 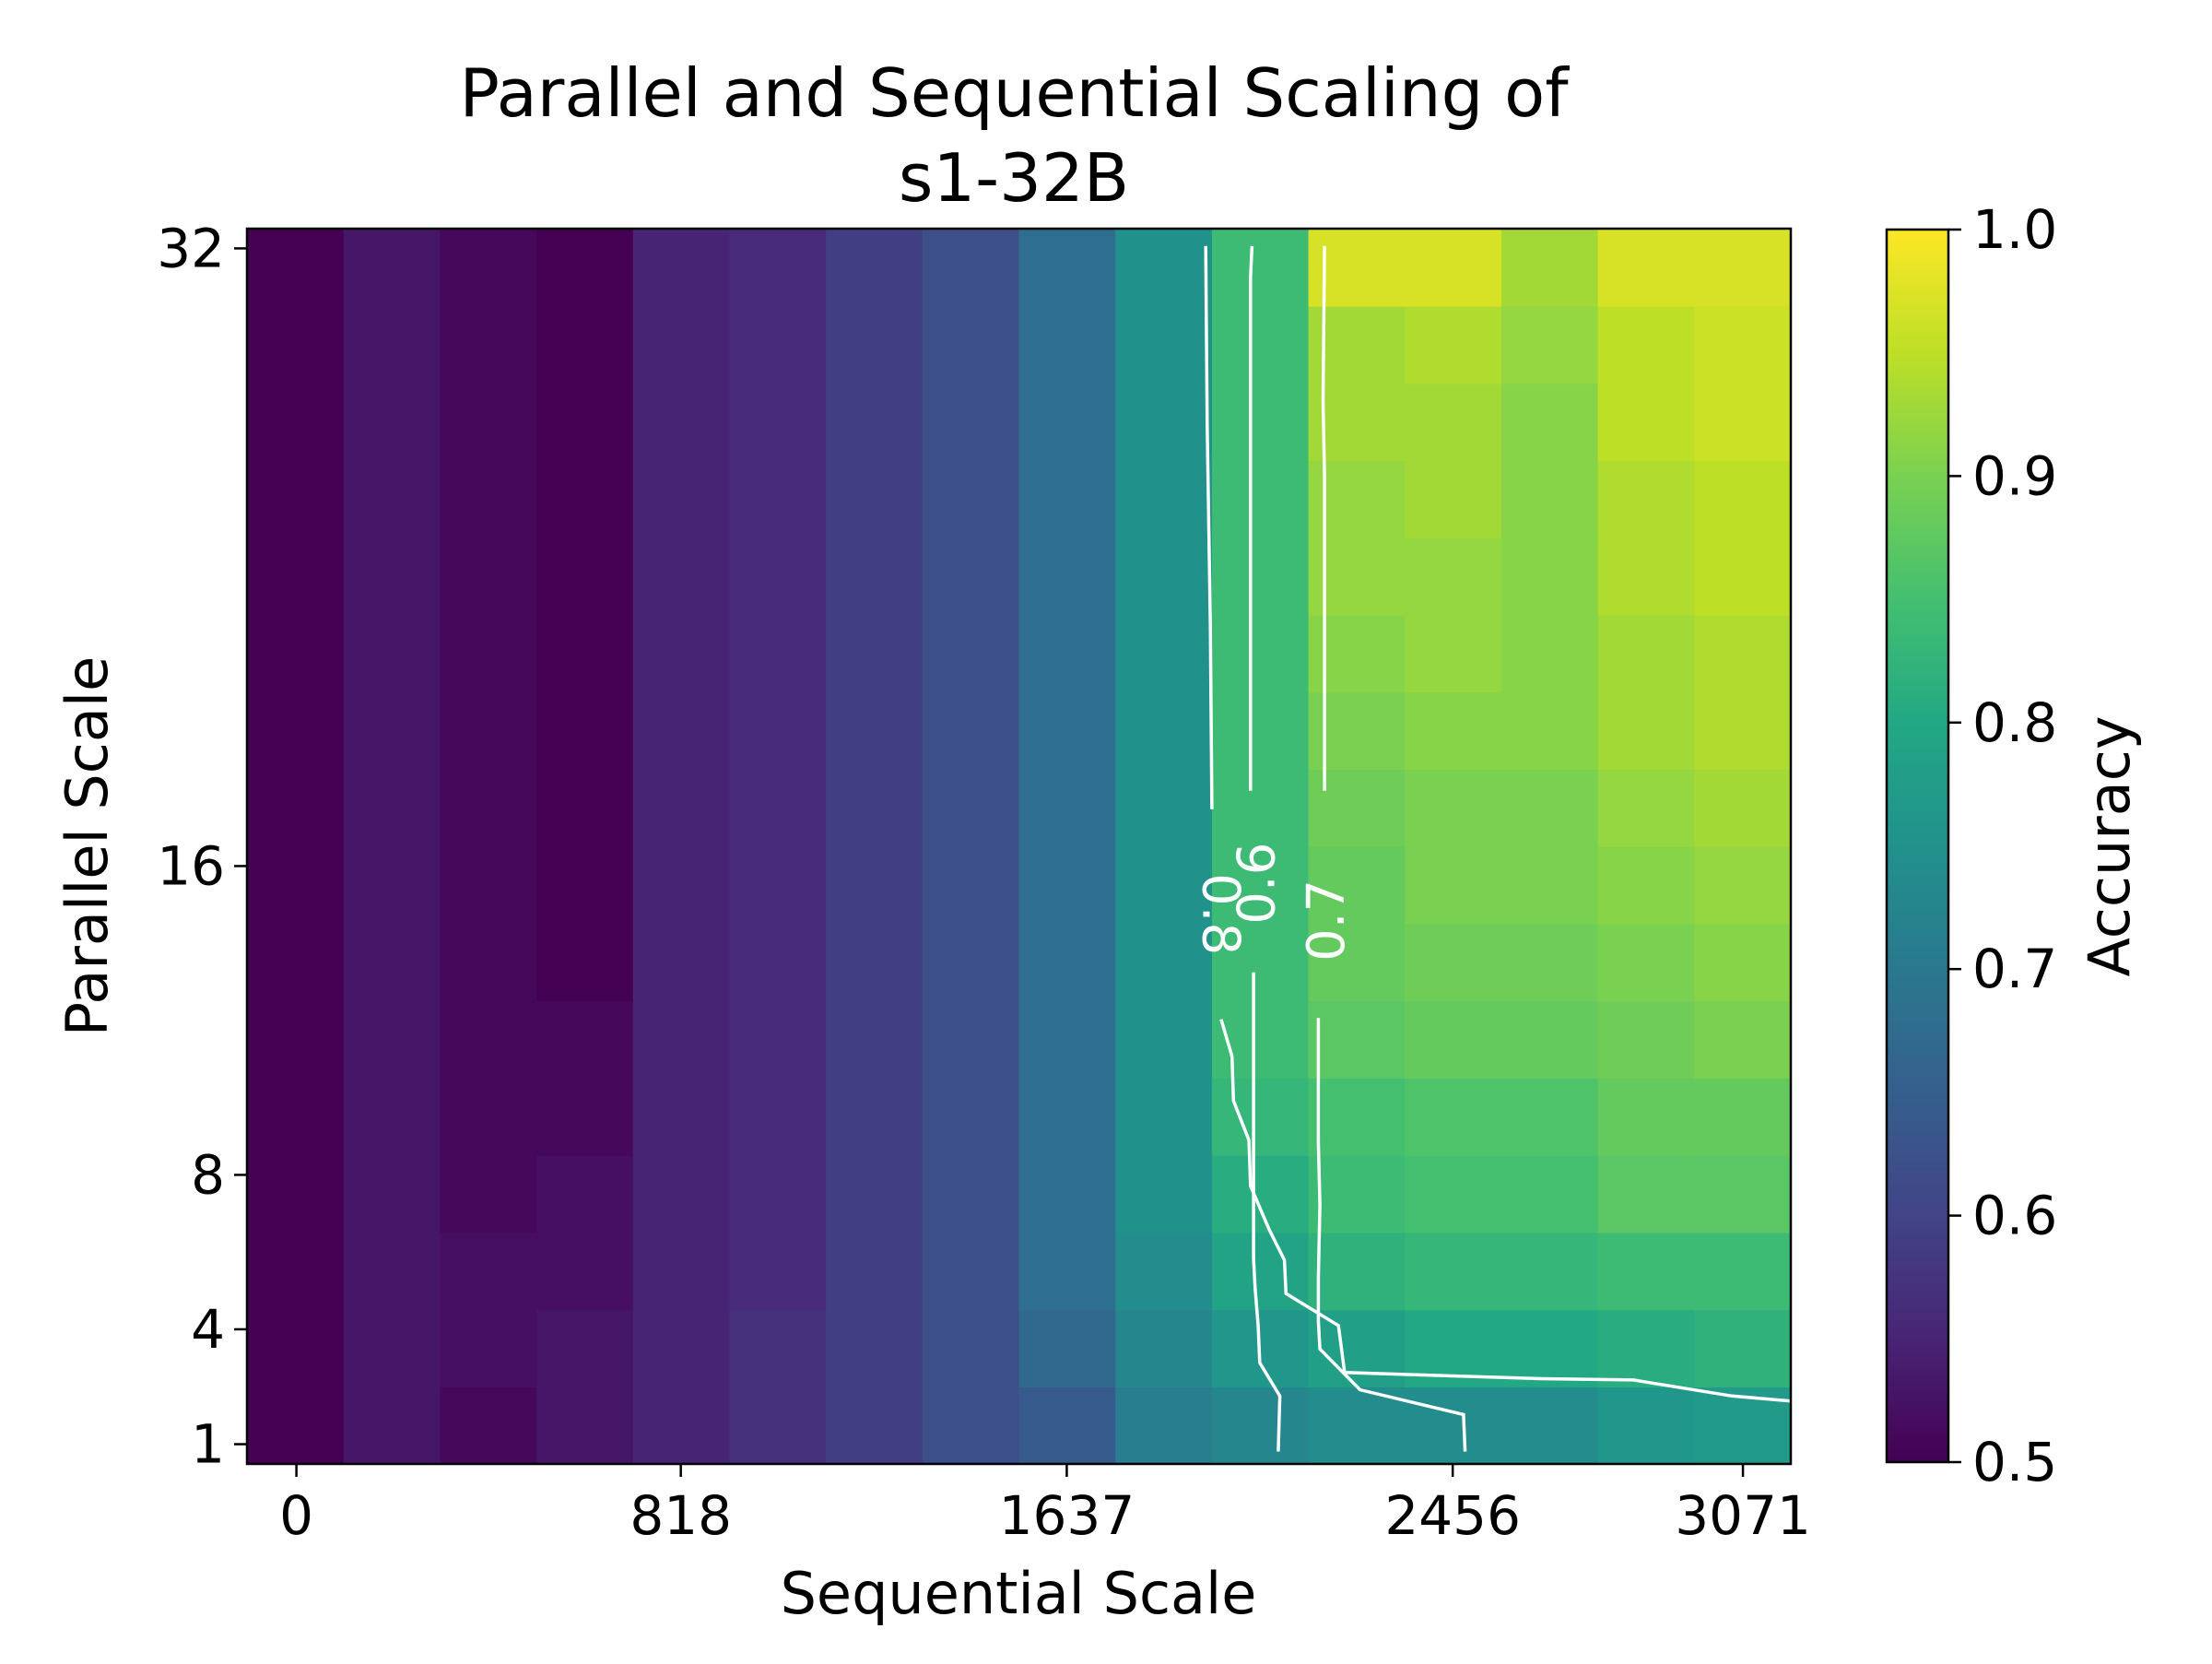 What do you see at coordinates (208, 1444) in the screenshot?
I see `y-tick-label: 1` at bounding box center [208, 1444].